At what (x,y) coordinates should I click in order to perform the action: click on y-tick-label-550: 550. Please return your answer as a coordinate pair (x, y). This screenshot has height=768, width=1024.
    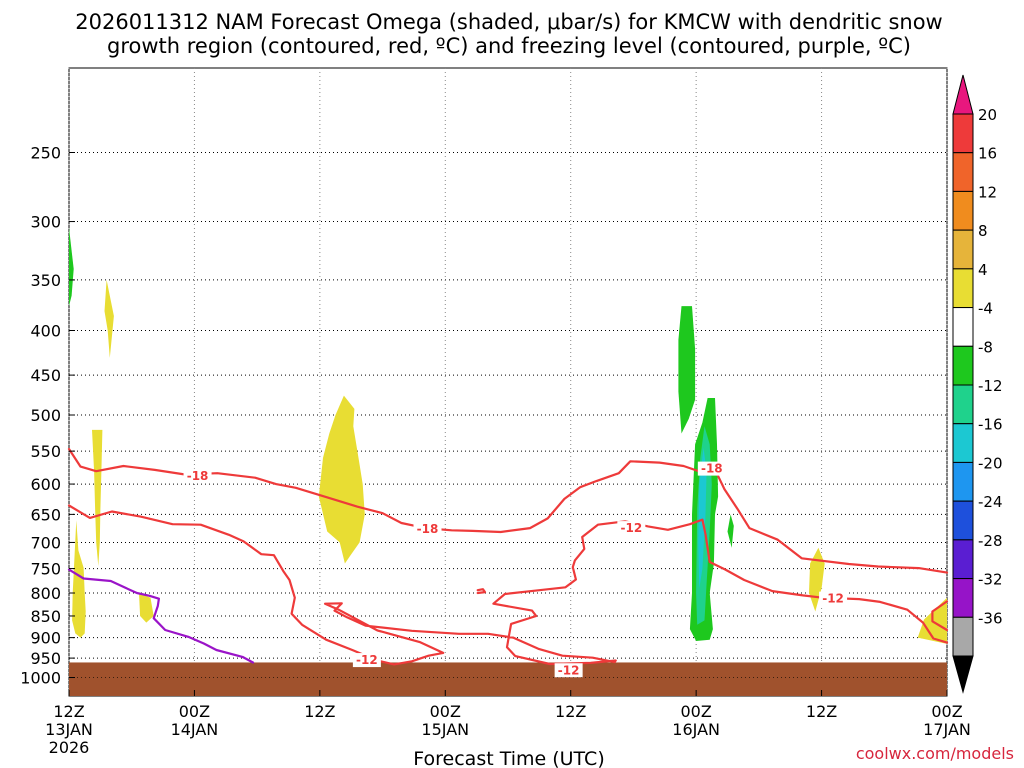
    Looking at the image, I should click on (45, 451).